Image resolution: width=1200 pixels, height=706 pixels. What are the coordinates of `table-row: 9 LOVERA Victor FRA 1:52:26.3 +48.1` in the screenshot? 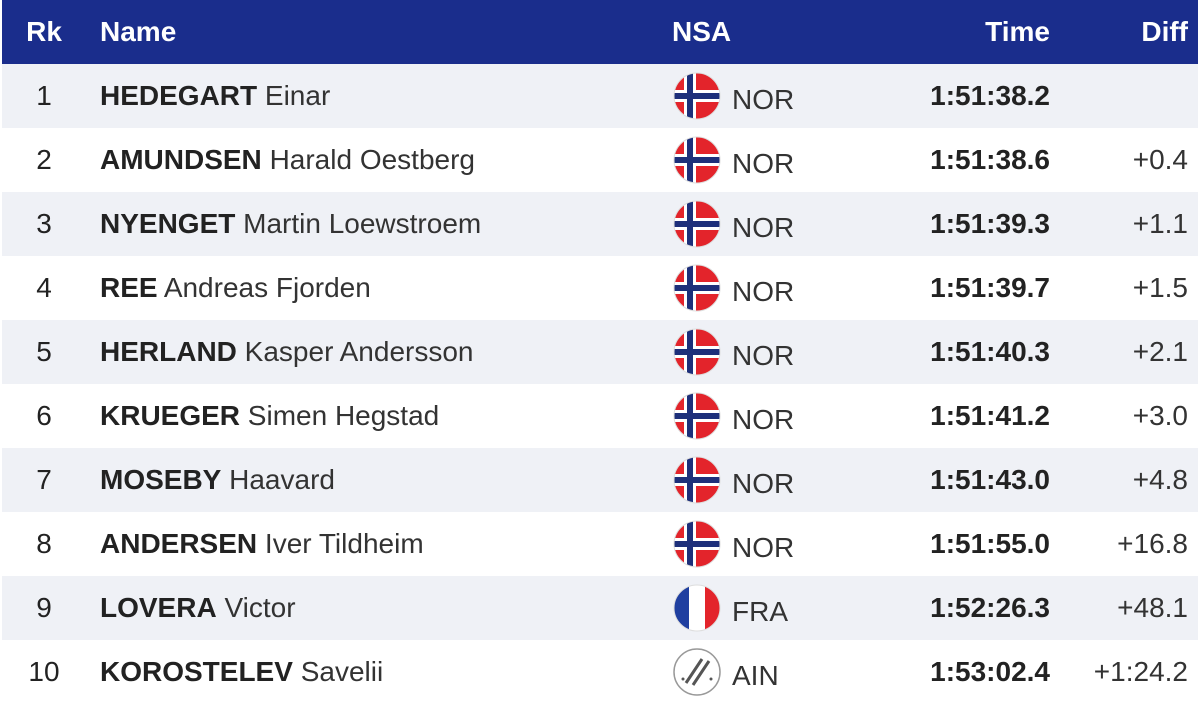 It's located at (600, 608).